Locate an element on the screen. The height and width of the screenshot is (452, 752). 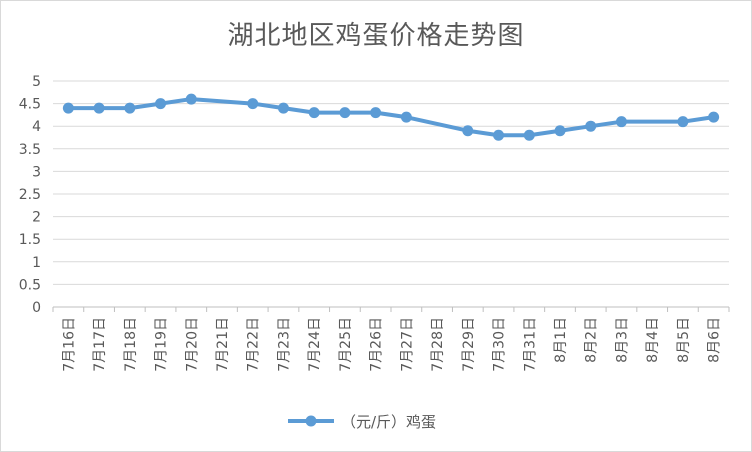
x-tick-label: 7月16日 is located at coordinates (69, 344).